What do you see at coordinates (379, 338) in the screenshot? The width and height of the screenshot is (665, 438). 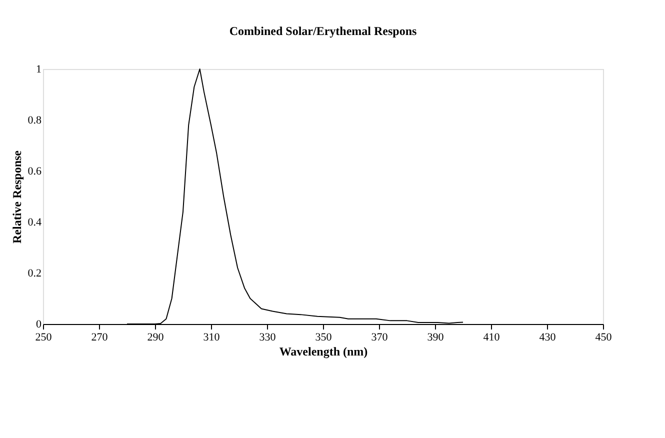 I see `x-tick-label: 370` at bounding box center [379, 338].